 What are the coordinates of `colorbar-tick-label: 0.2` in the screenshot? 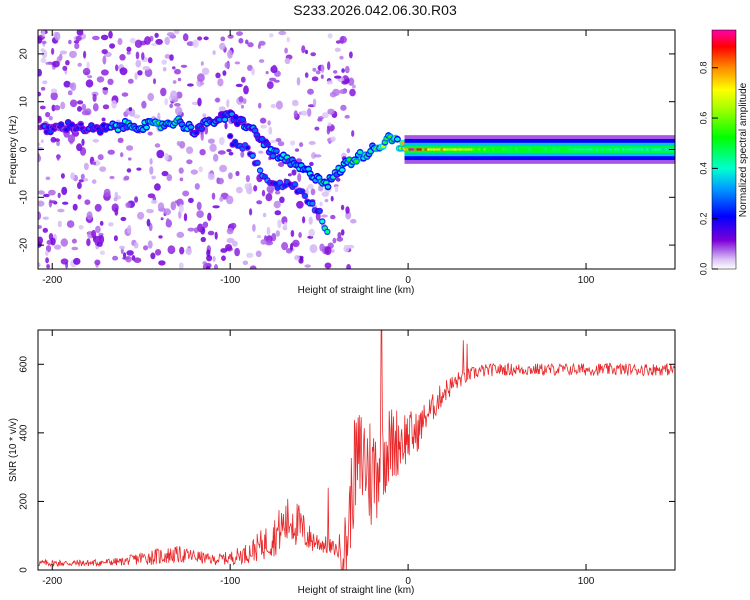 It's located at (703, 218).